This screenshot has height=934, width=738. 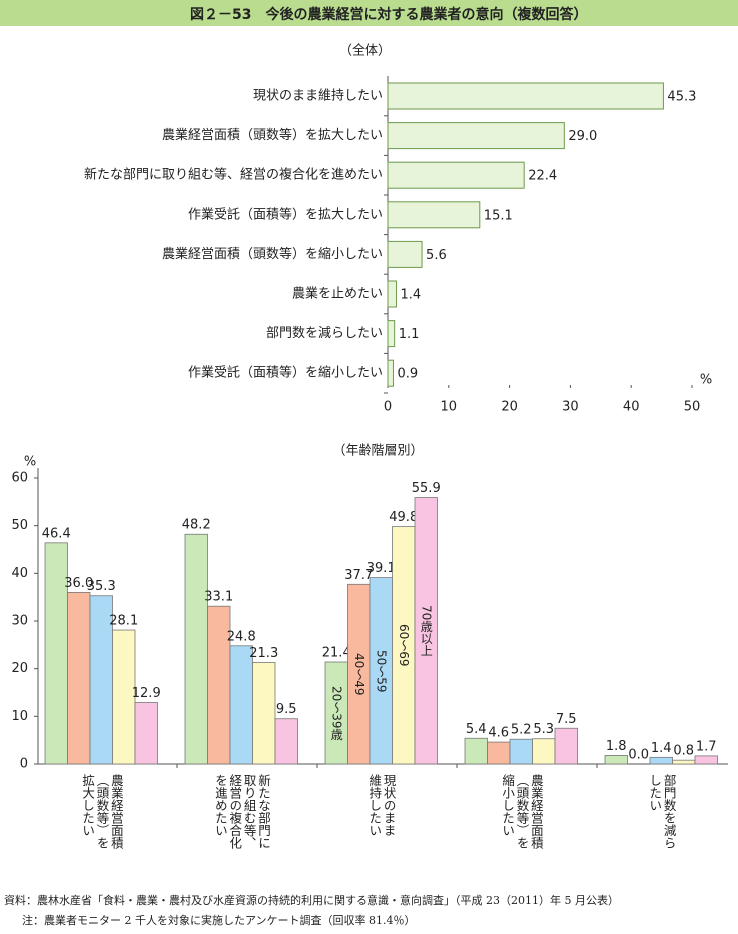 What do you see at coordinates (498, 215) in the screenshot?
I see `value-label: 15.1` at bounding box center [498, 215].